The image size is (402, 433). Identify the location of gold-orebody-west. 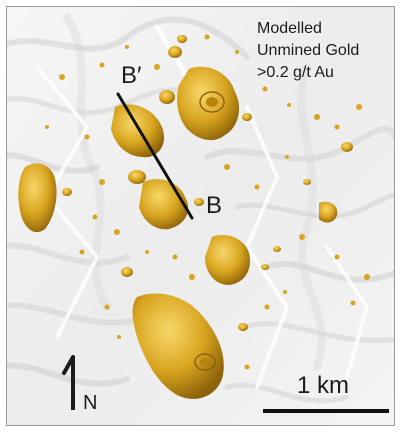
(45, 198).